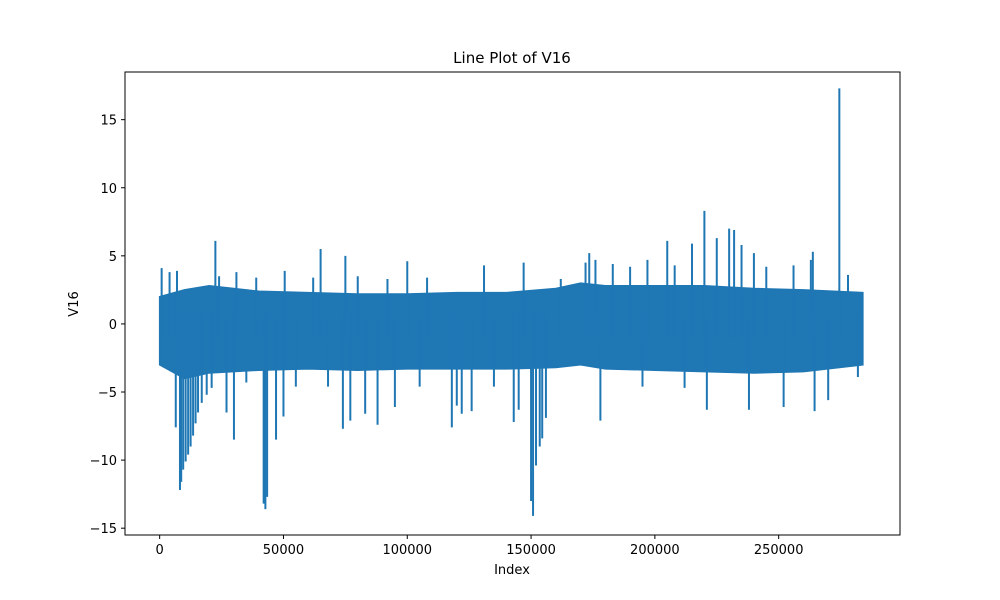  What do you see at coordinates (113, 257) in the screenshot?
I see `y-tick-label: 5` at bounding box center [113, 257].